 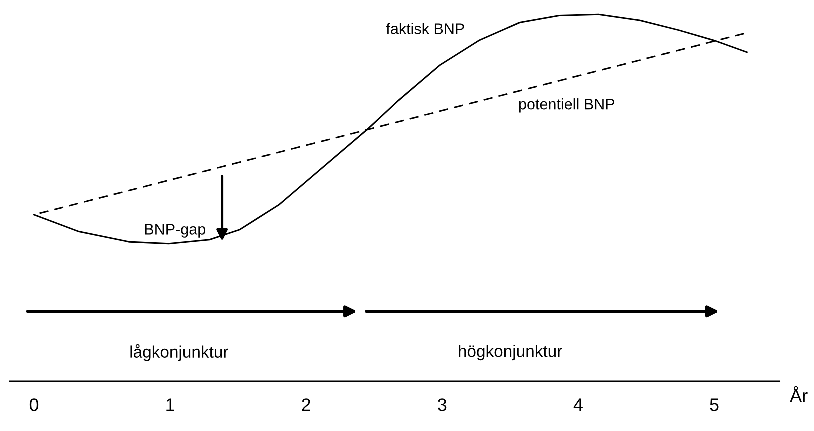 What do you see at coordinates (566, 105) in the screenshot?
I see `series-label: potentiell BNP` at bounding box center [566, 105].